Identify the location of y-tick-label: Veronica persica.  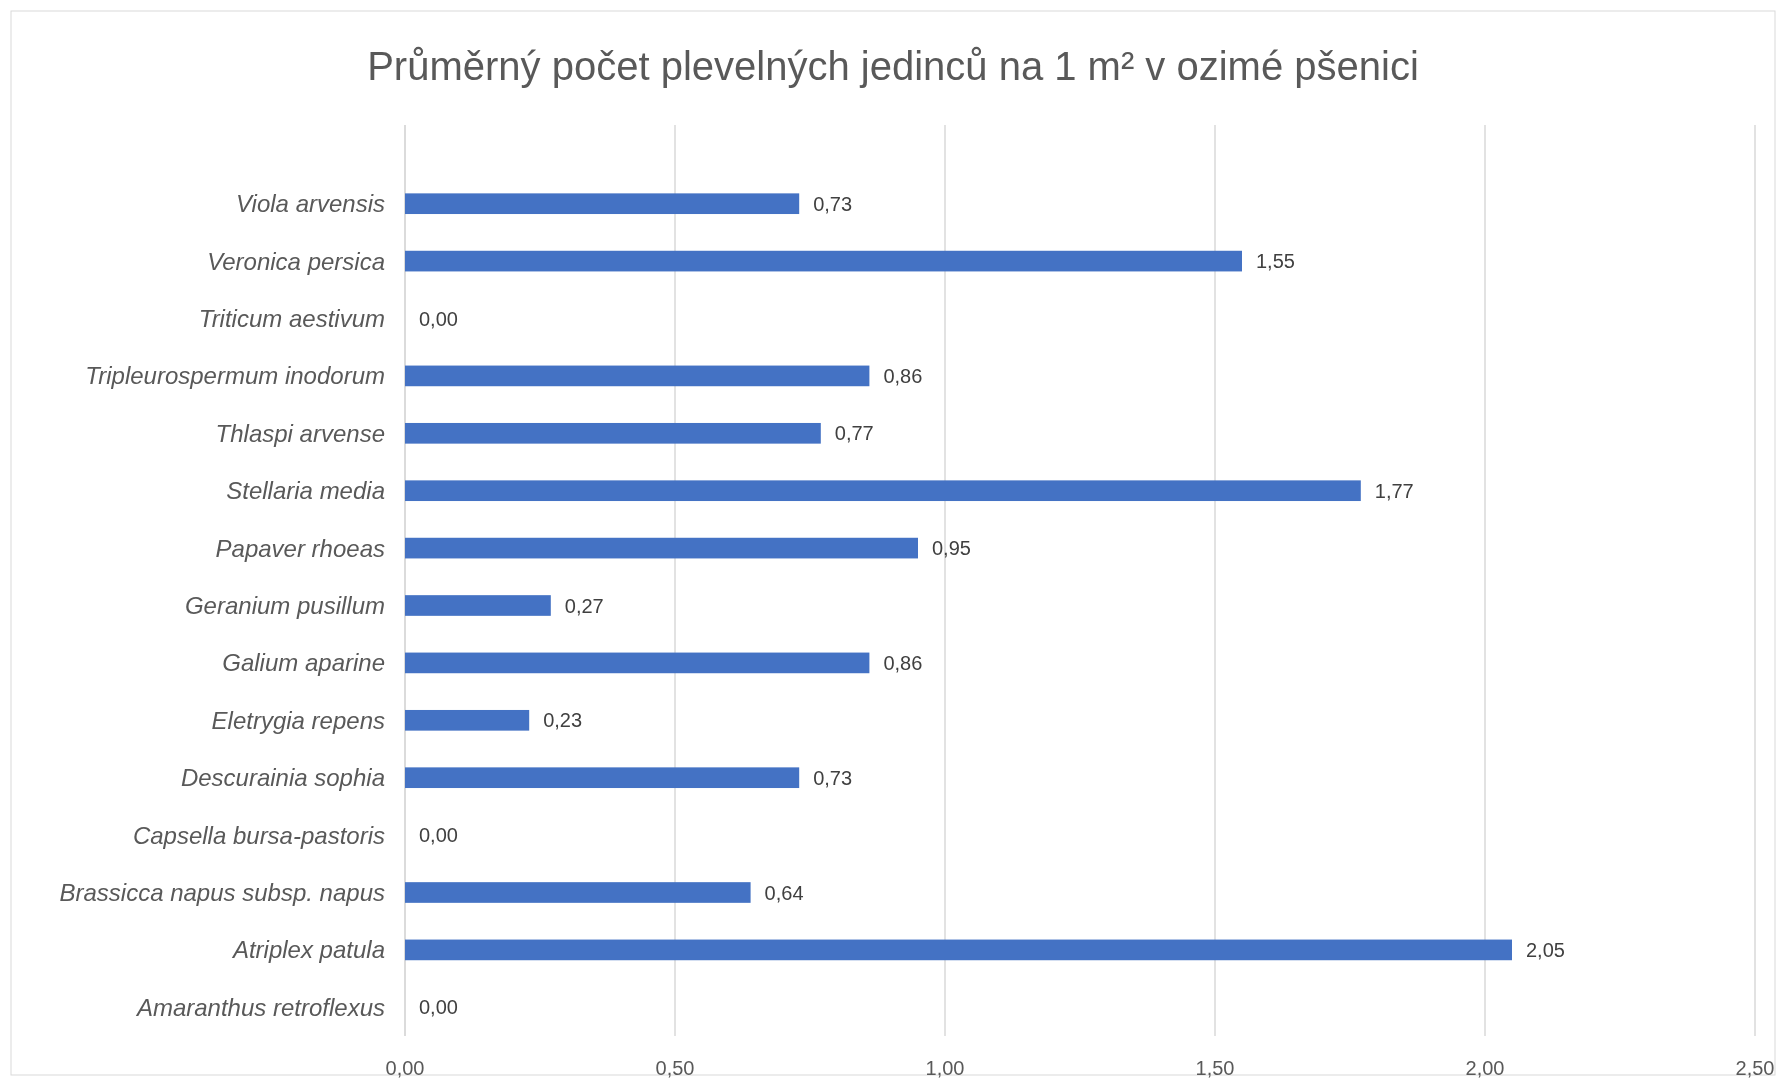
(296, 261).